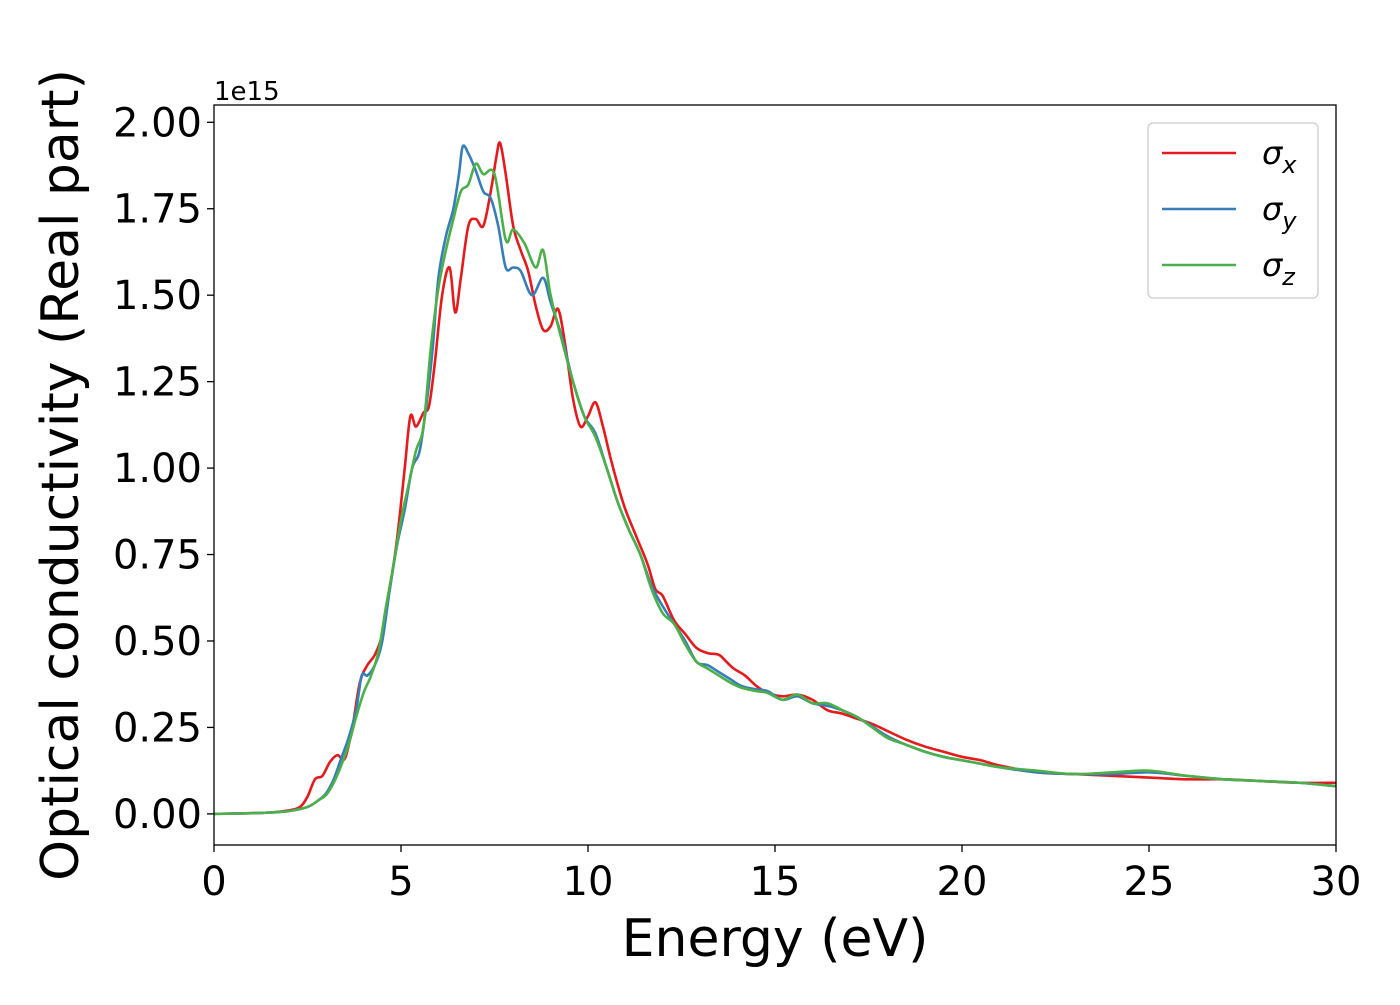  I want to click on x-axis-label: Energy (eV), so click(775, 939).